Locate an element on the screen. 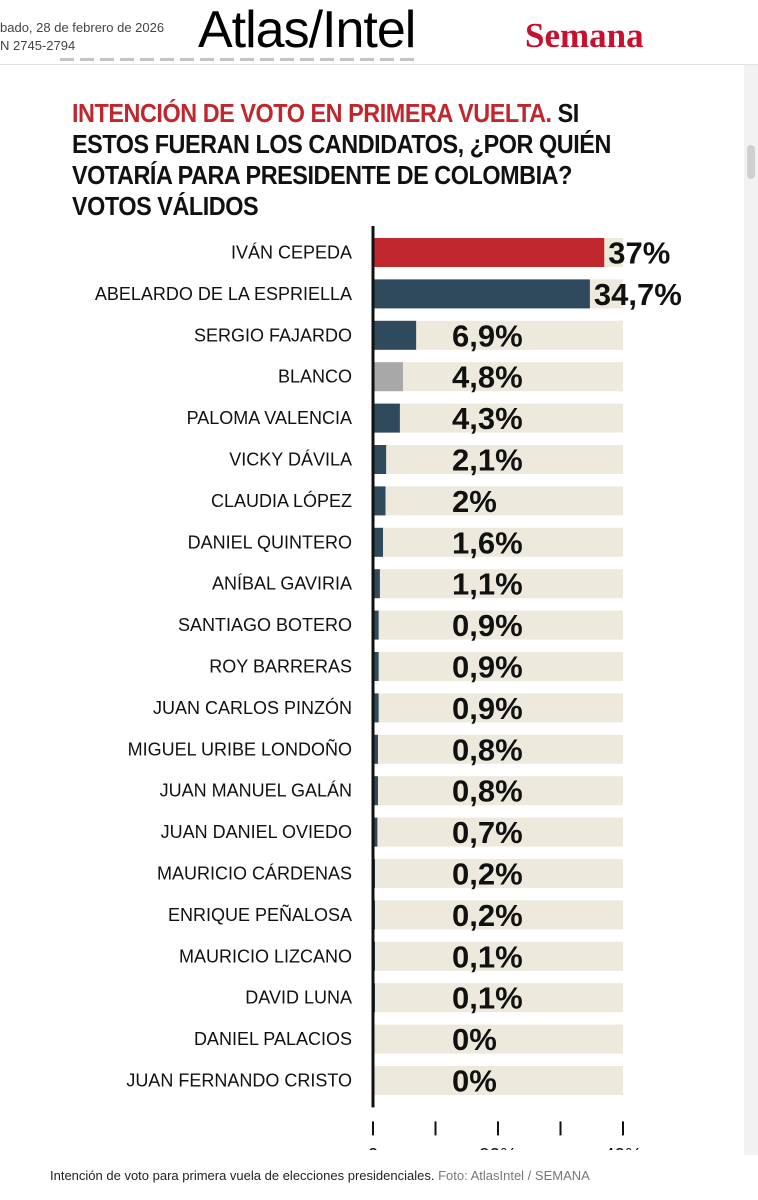 This screenshot has height=1200, width=758. bar-track-blanco is located at coordinates (498, 377).